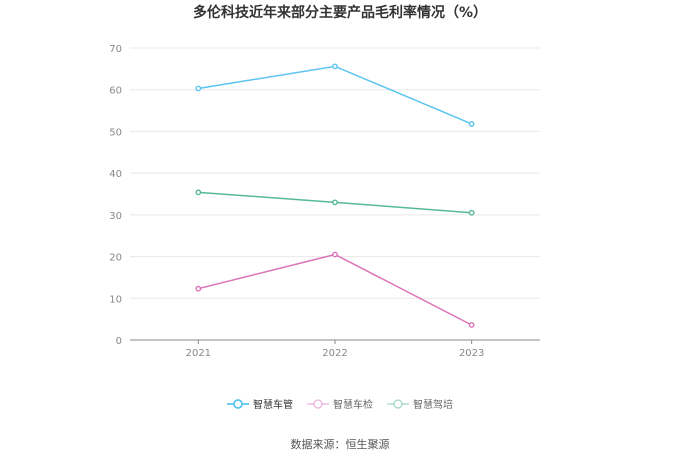  I want to click on legend-label: 智慧车管, so click(273, 405).